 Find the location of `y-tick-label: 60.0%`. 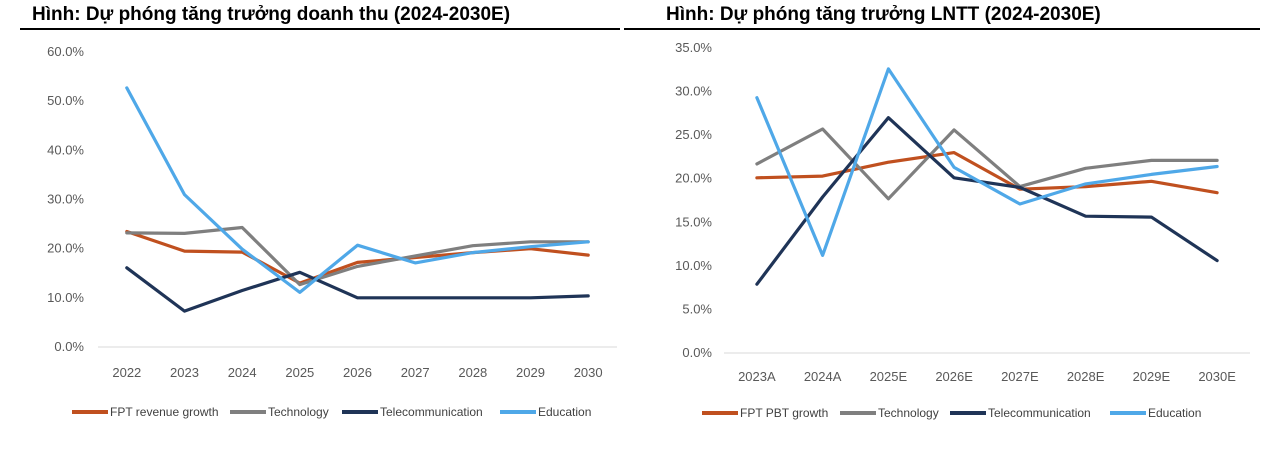

y-tick-label: 60.0% is located at coordinates (65, 51).